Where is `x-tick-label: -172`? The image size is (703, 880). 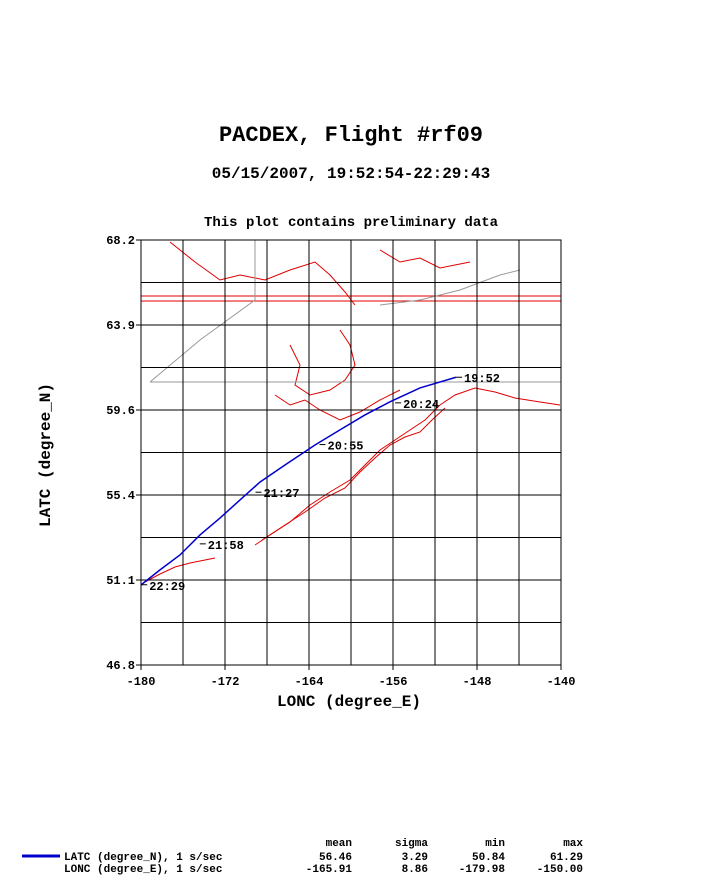
x-tick-label: -172 is located at coordinates (225, 682).